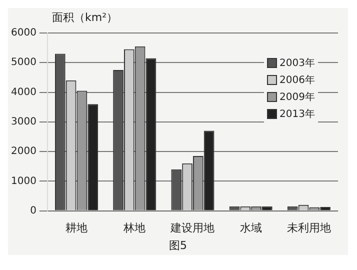  I want to click on y-tick-label: 0, so click(33, 210).